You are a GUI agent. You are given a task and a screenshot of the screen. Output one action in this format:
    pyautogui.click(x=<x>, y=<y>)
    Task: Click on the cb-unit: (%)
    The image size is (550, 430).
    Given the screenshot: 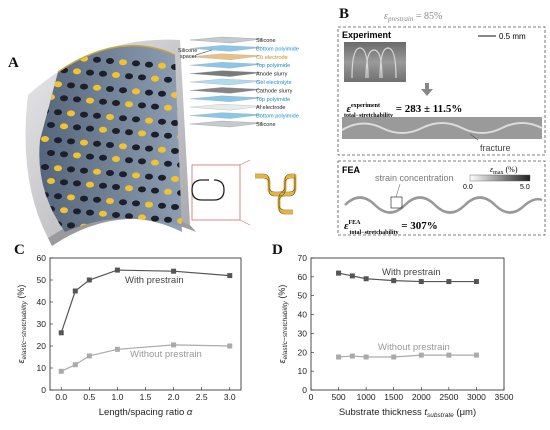 What is the action you would take?
    pyautogui.click(x=511, y=169)
    